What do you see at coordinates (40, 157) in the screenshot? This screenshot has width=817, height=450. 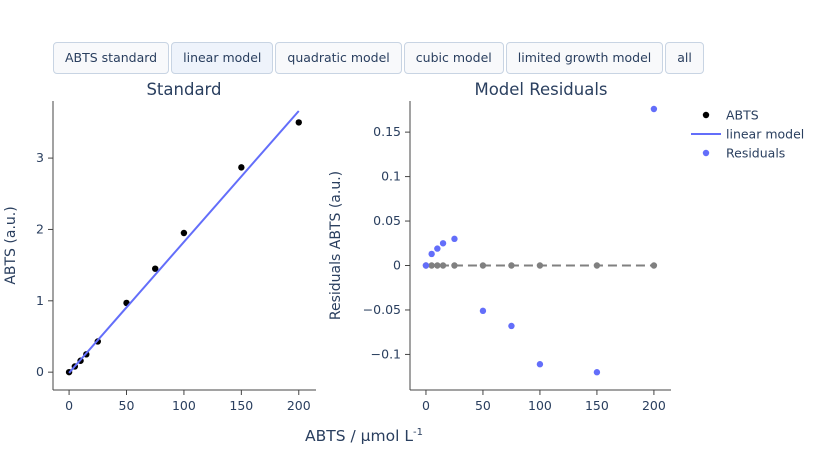 I see `y-tick-label: 3` at bounding box center [40, 157].